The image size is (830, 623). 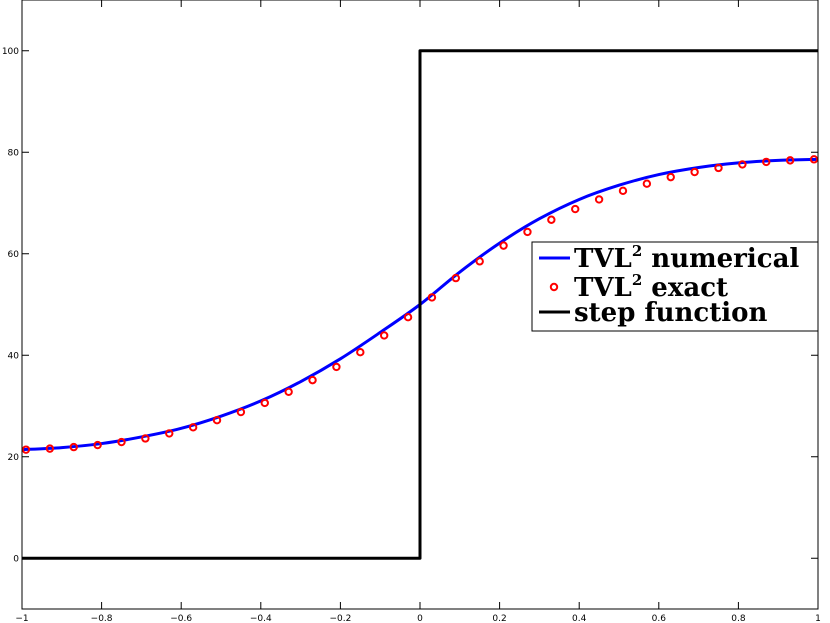 What do you see at coordinates (181, 618) in the screenshot?
I see `x-tick-label: −0.6` at bounding box center [181, 618].